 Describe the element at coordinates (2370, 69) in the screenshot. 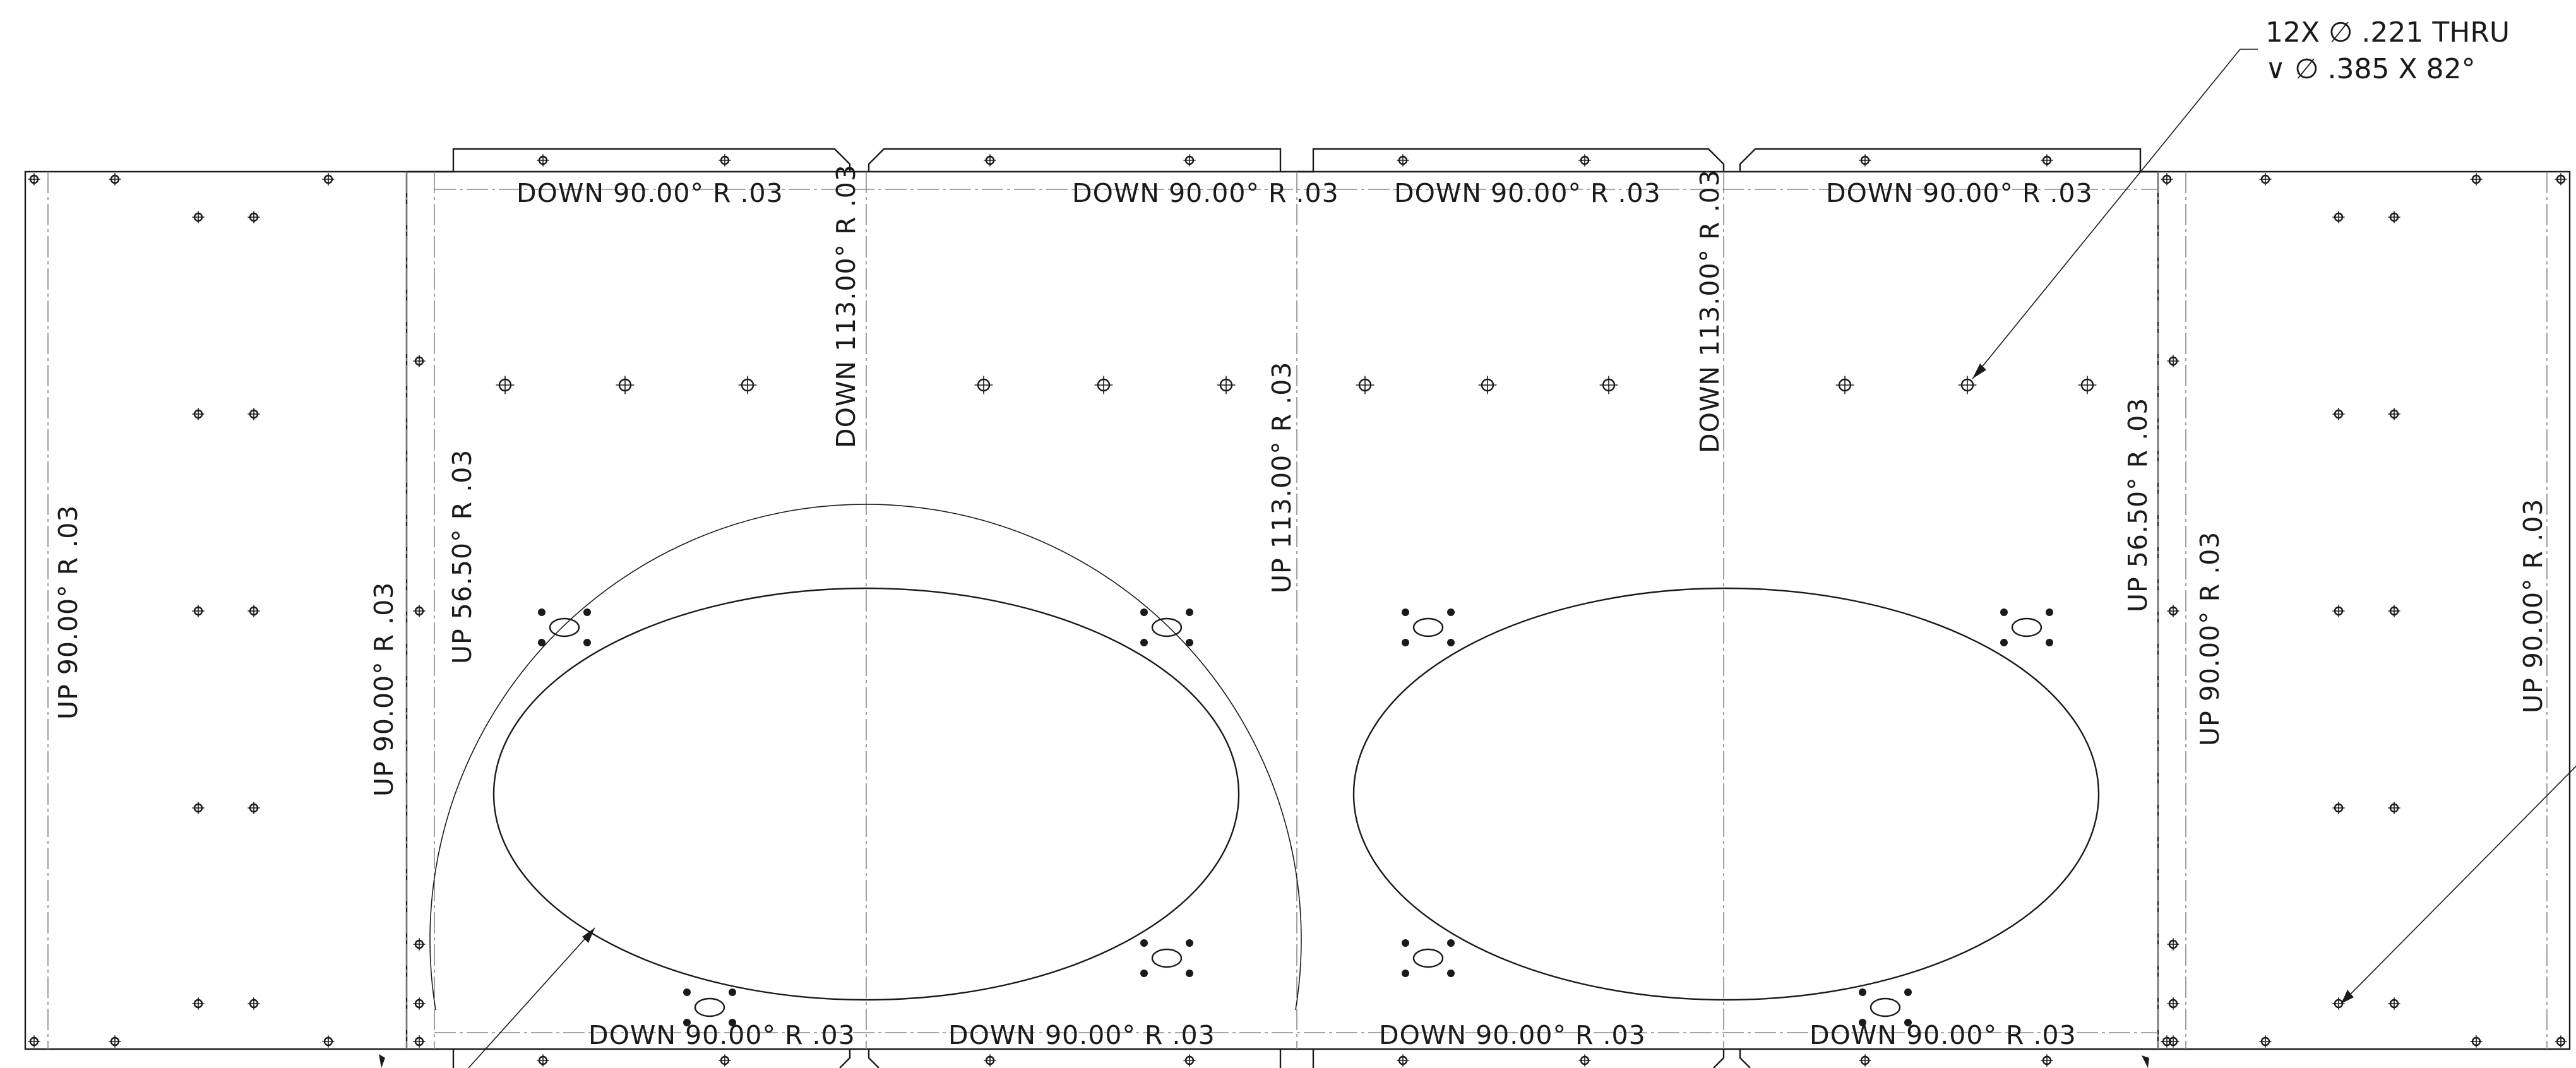

I see `hole-callout-line2: ∨ ∅ .385 X 82°` at that location.